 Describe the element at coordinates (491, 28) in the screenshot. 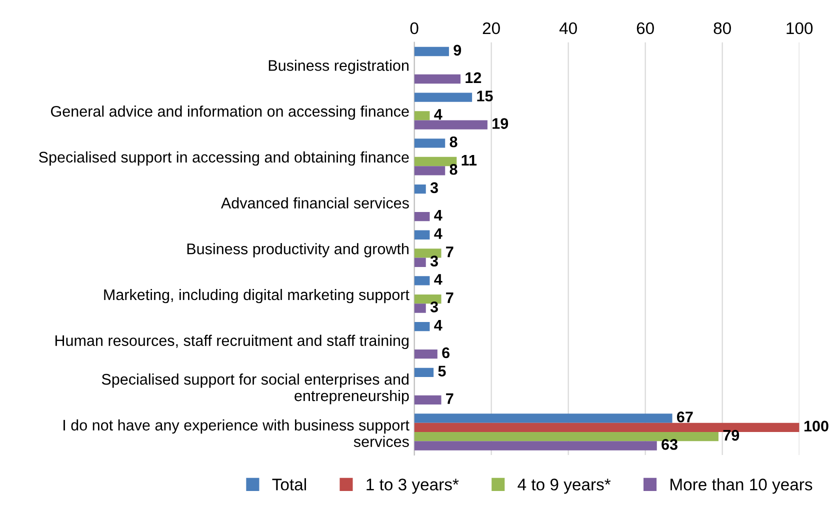

I see `x-tick-label: 20` at that location.